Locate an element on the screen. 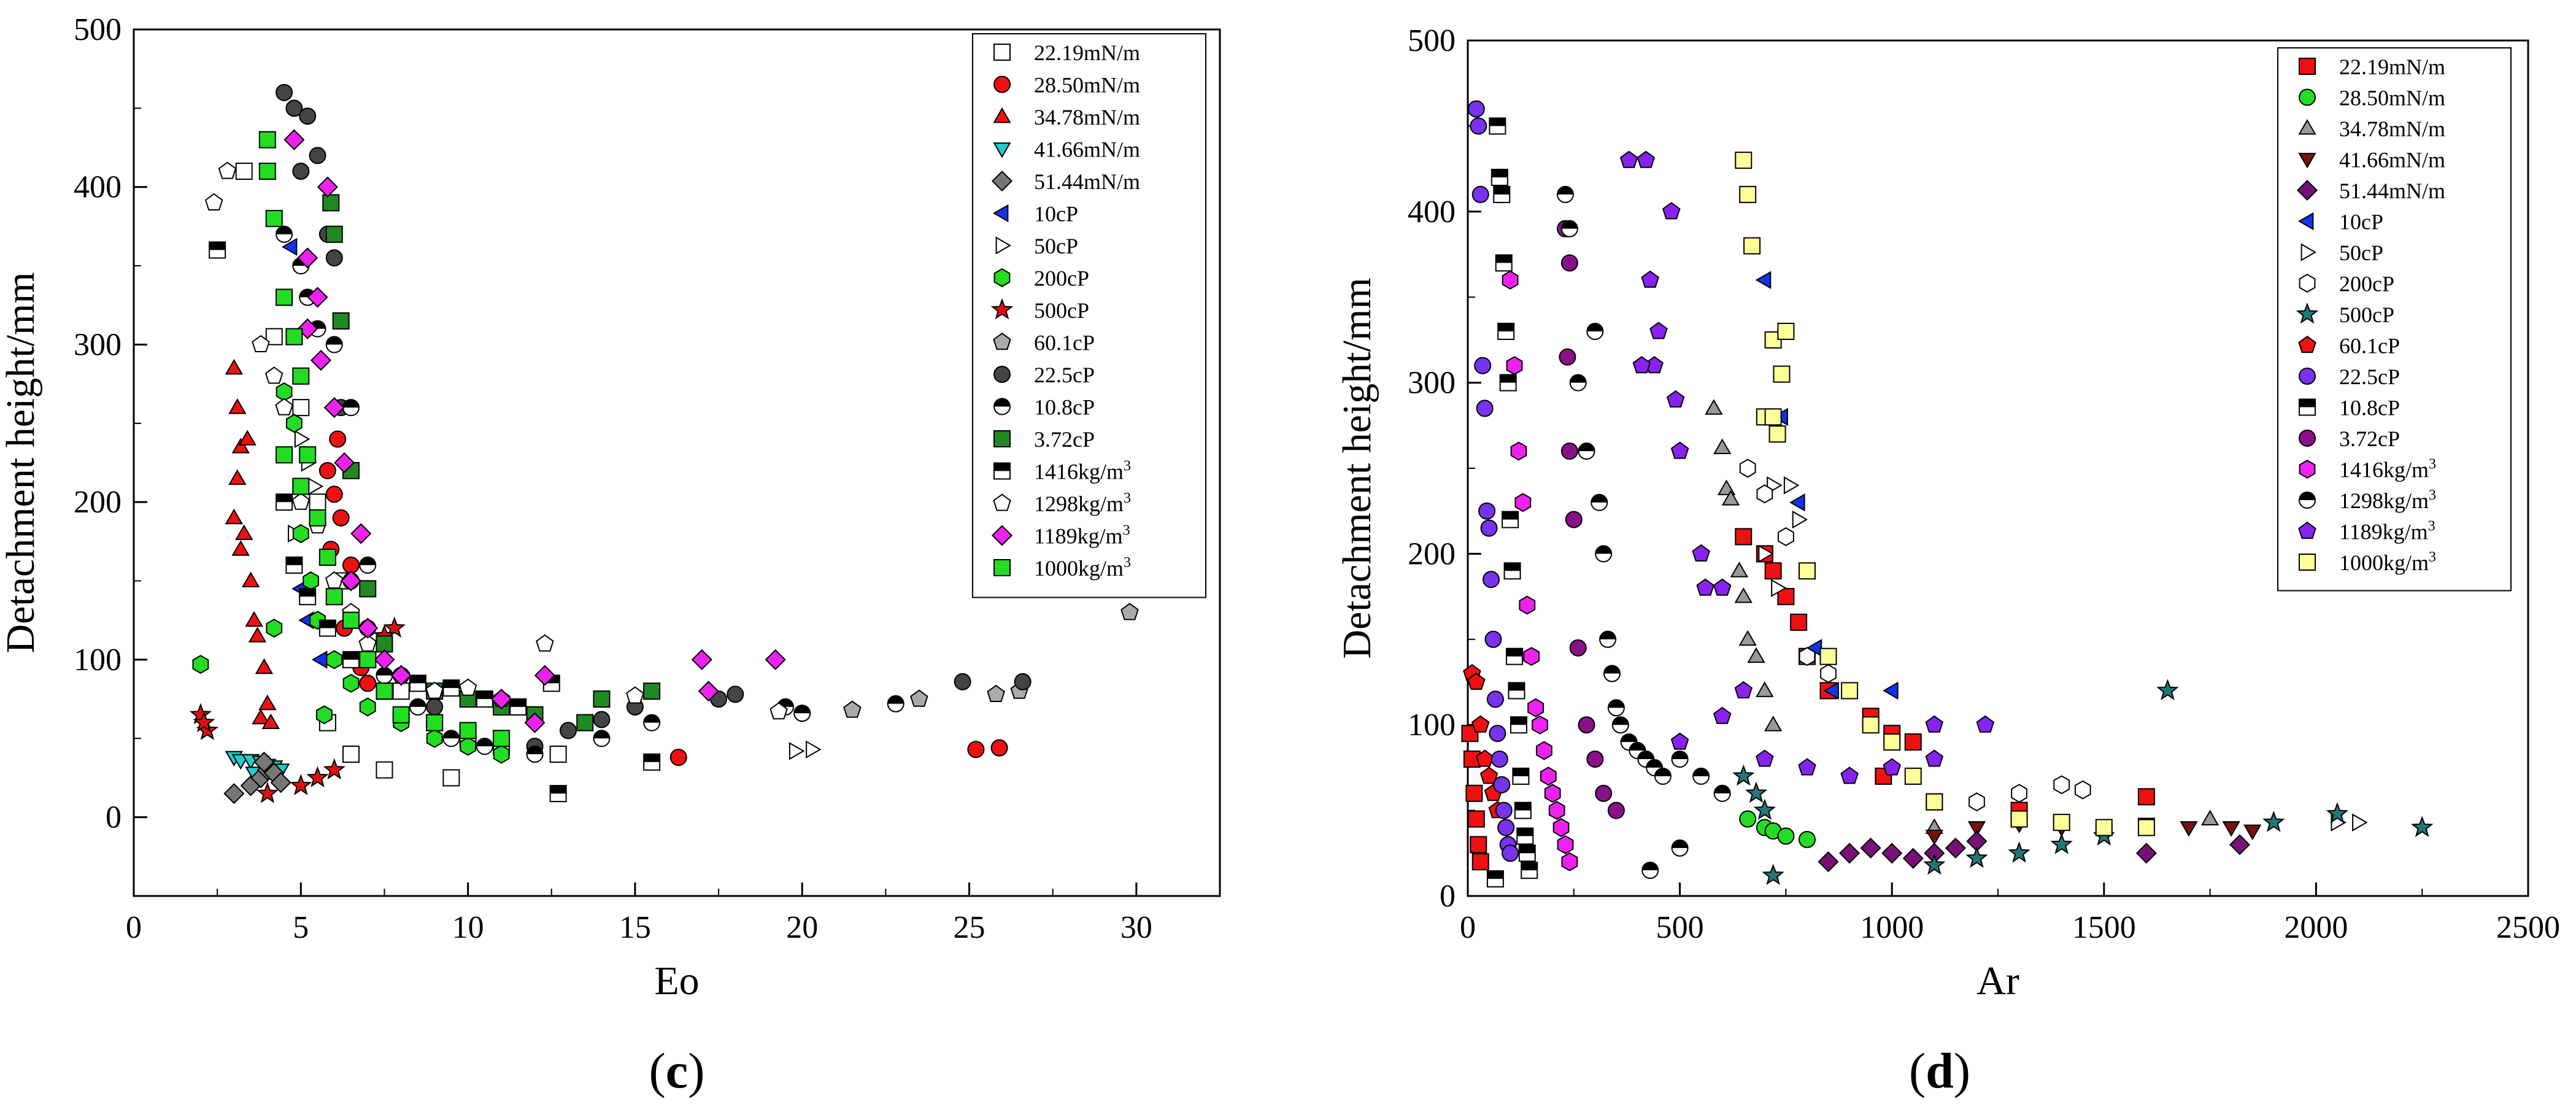 The height and width of the screenshot is (1112, 2576). y-tick-label: 100 is located at coordinates (97, 660).